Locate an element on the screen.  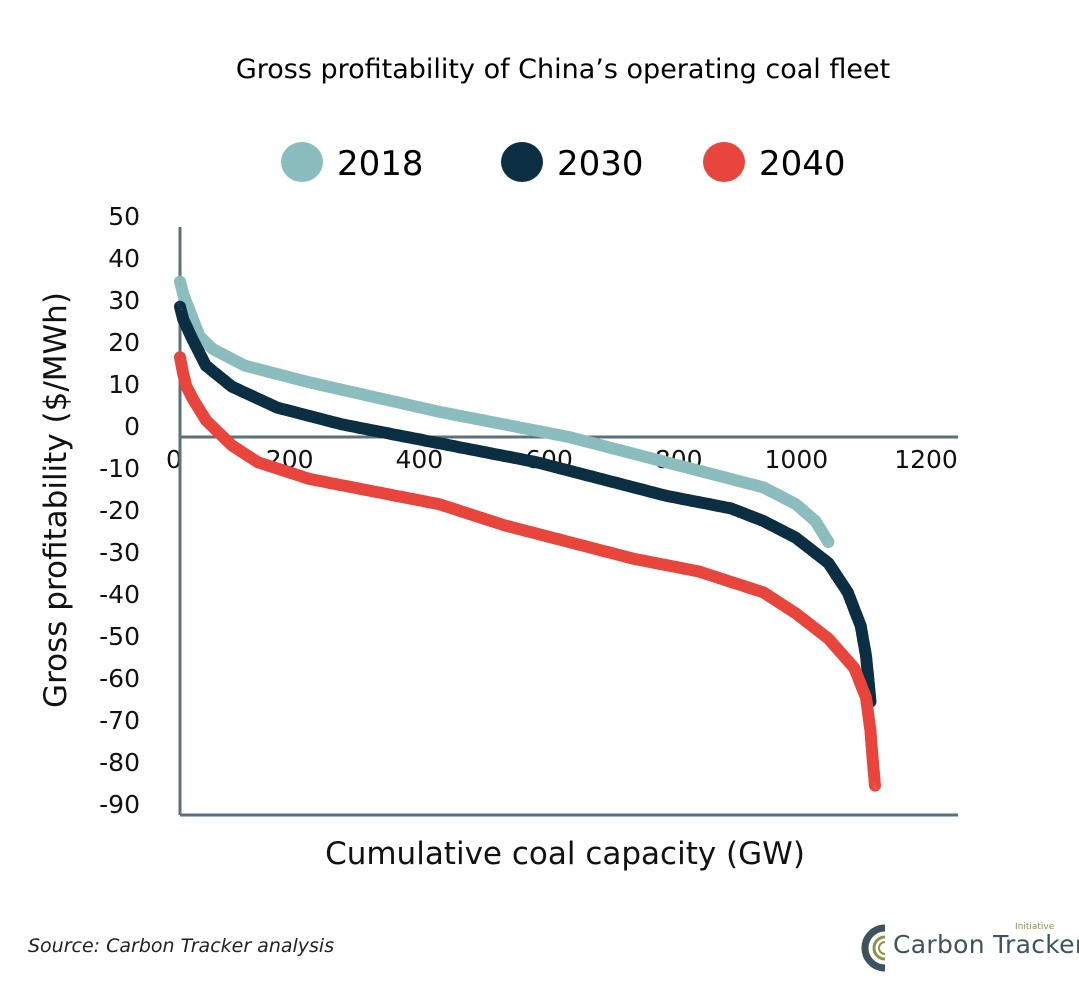
legend-marker-2040 is located at coordinates (724, 162).